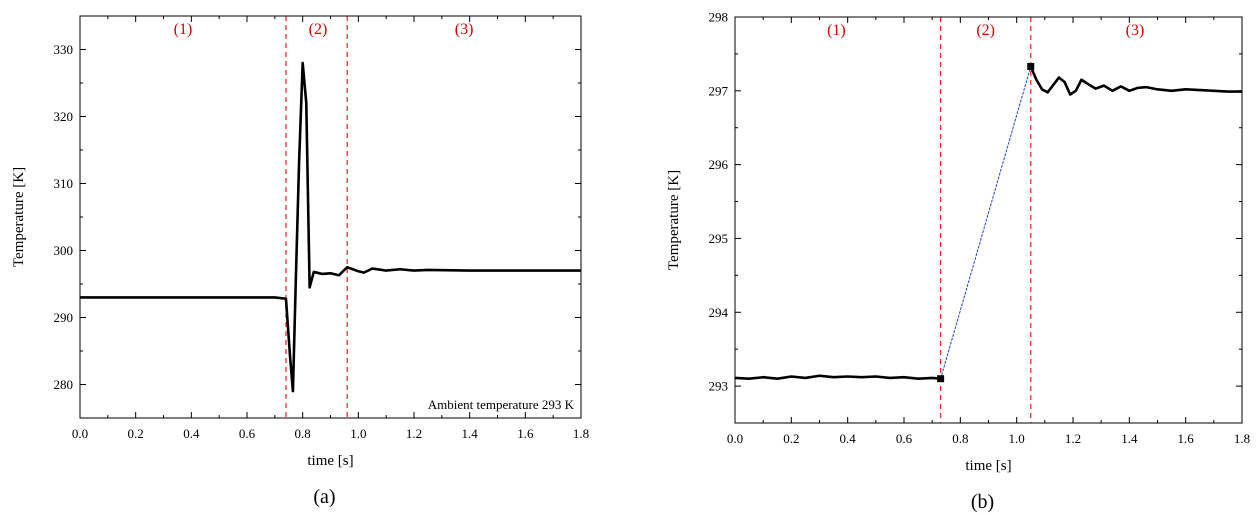  I want to click on y-tick-label: 280, so click(64, 384).